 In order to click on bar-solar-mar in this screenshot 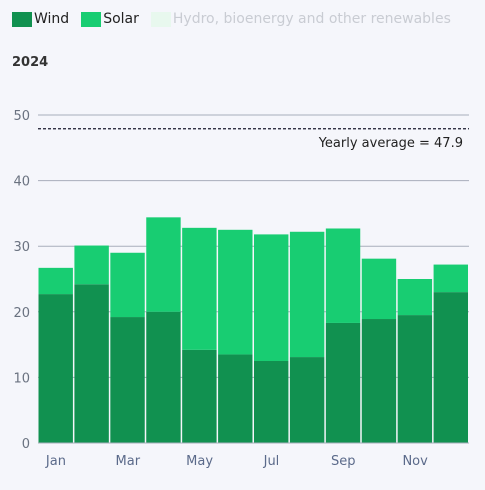, I will do `click(127, 285)`.